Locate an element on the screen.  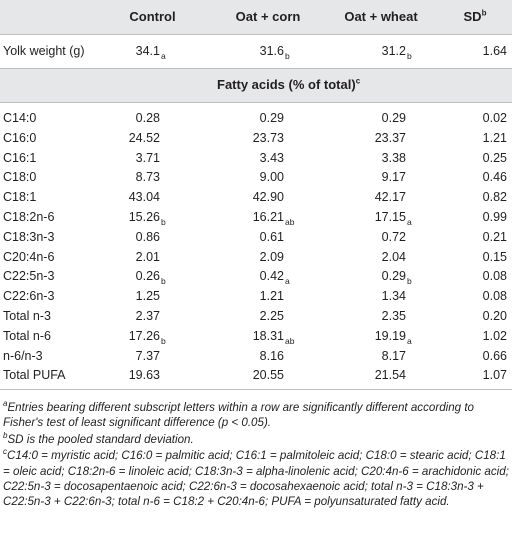
footnote-a-mark: a is located at coordinates (5, 404).